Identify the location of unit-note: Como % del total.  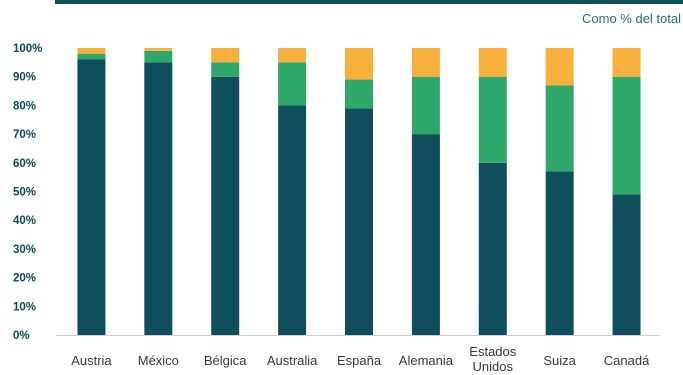
(631, 18).